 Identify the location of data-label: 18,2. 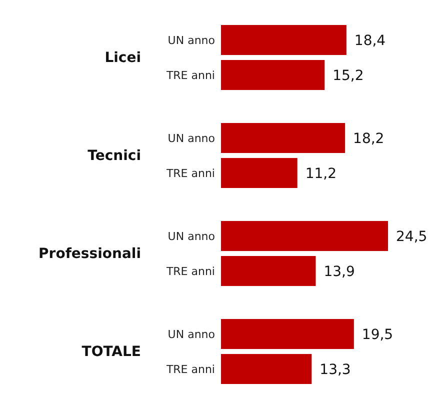
(368, 139).